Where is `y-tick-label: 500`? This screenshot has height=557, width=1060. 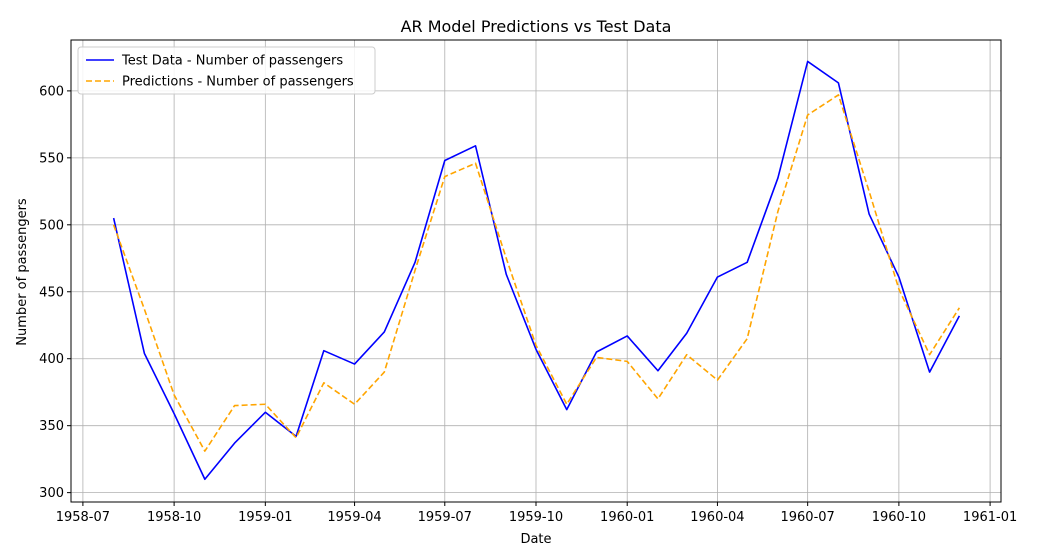
y-tick-label: 500 is located at coordinates (51, 225).